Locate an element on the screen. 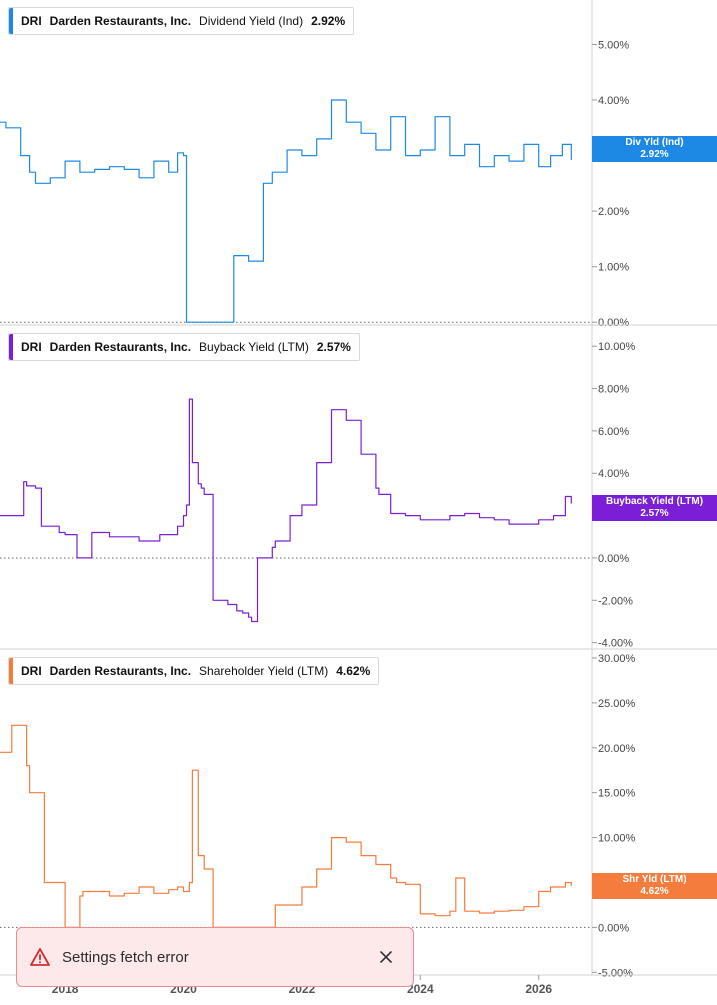 This screenshot has height=1005, width=717. legend-metric: Buyback Yield (LTM) is located at coordinates (254, 347).